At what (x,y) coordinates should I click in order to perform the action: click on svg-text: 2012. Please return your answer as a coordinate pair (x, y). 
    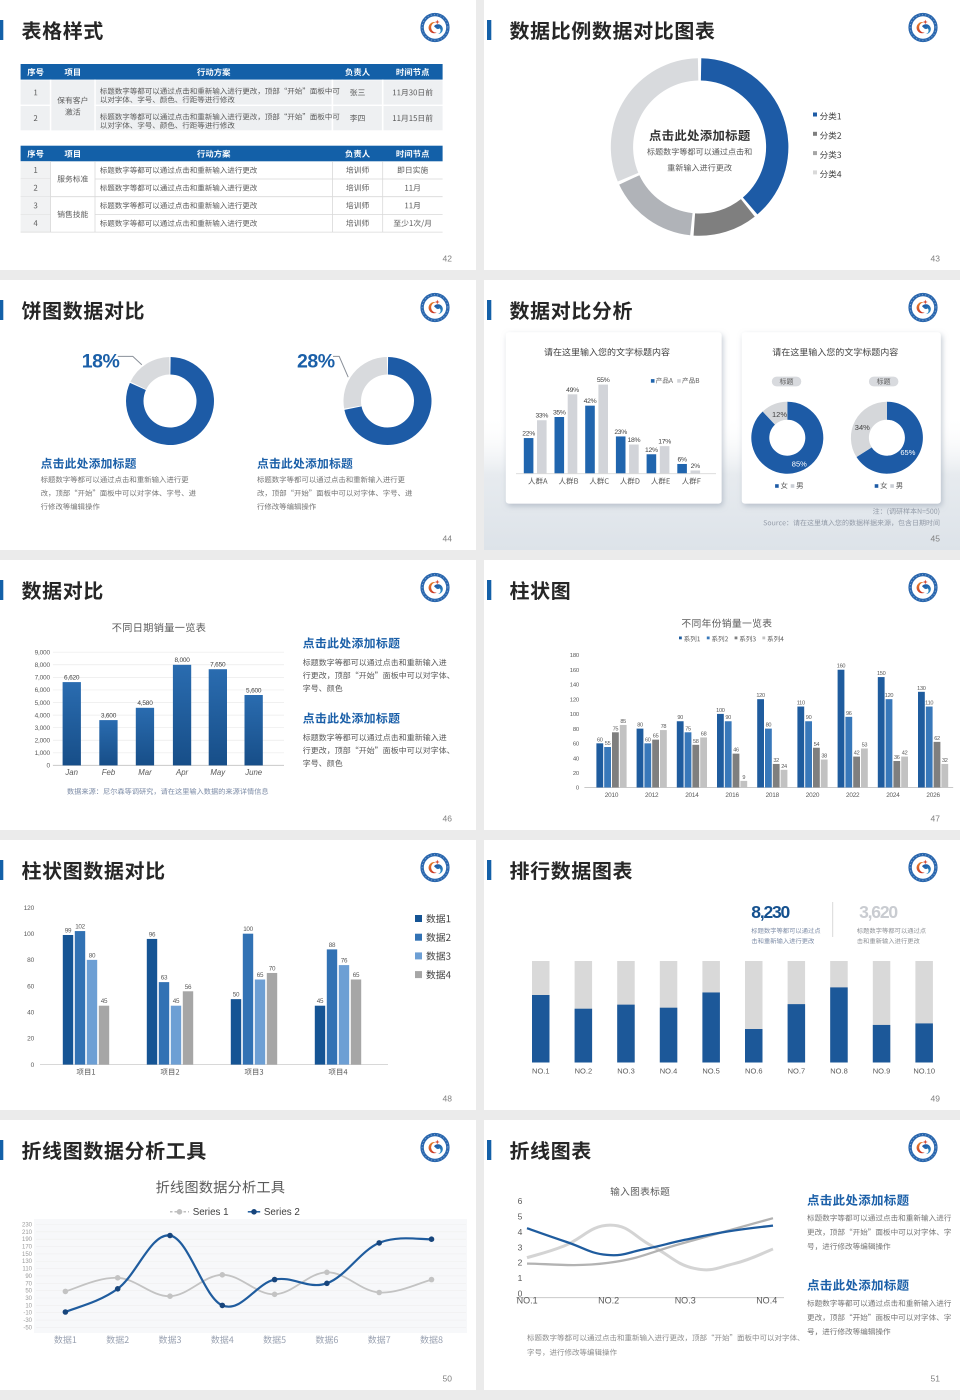
    Looking at the image, I should click on (652, 795).